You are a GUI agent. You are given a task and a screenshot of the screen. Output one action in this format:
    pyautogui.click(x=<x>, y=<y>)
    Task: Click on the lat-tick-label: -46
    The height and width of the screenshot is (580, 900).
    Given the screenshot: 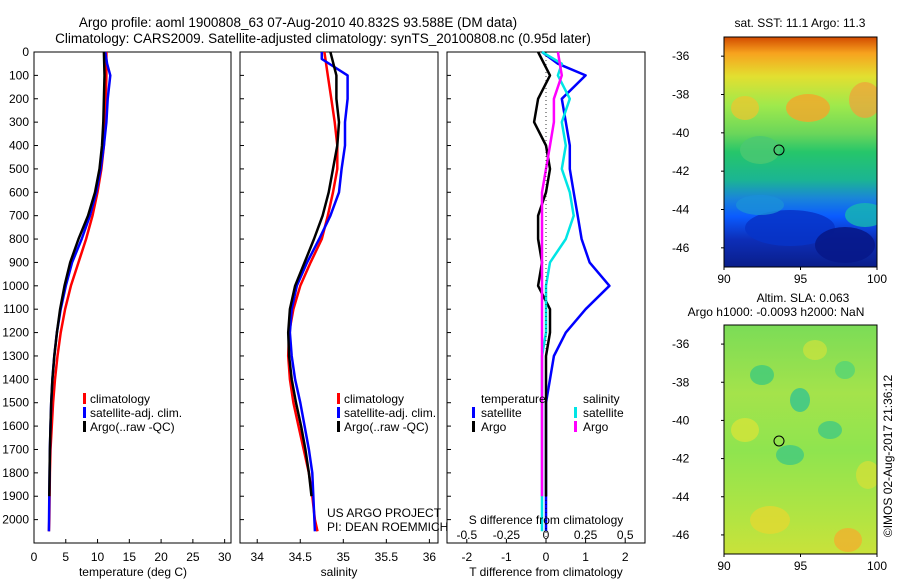 What is the action you would take?
    pyautogui.click(x=681, y=248)
    